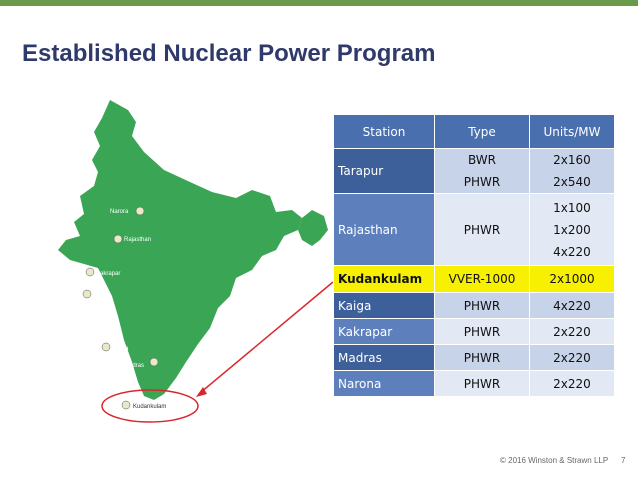  I want to click on col-header-type: Type, so click(482, 131).